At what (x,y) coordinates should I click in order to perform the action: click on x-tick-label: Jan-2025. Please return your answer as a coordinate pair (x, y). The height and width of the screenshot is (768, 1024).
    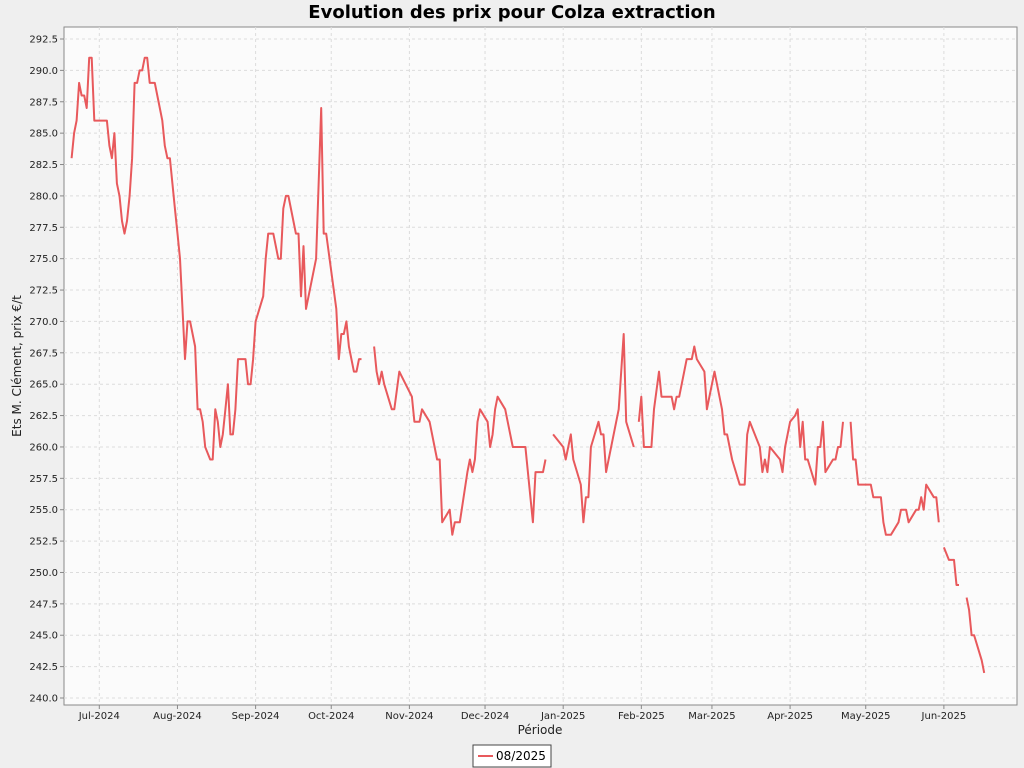
    Looking at the image, I should click on (562, 716).